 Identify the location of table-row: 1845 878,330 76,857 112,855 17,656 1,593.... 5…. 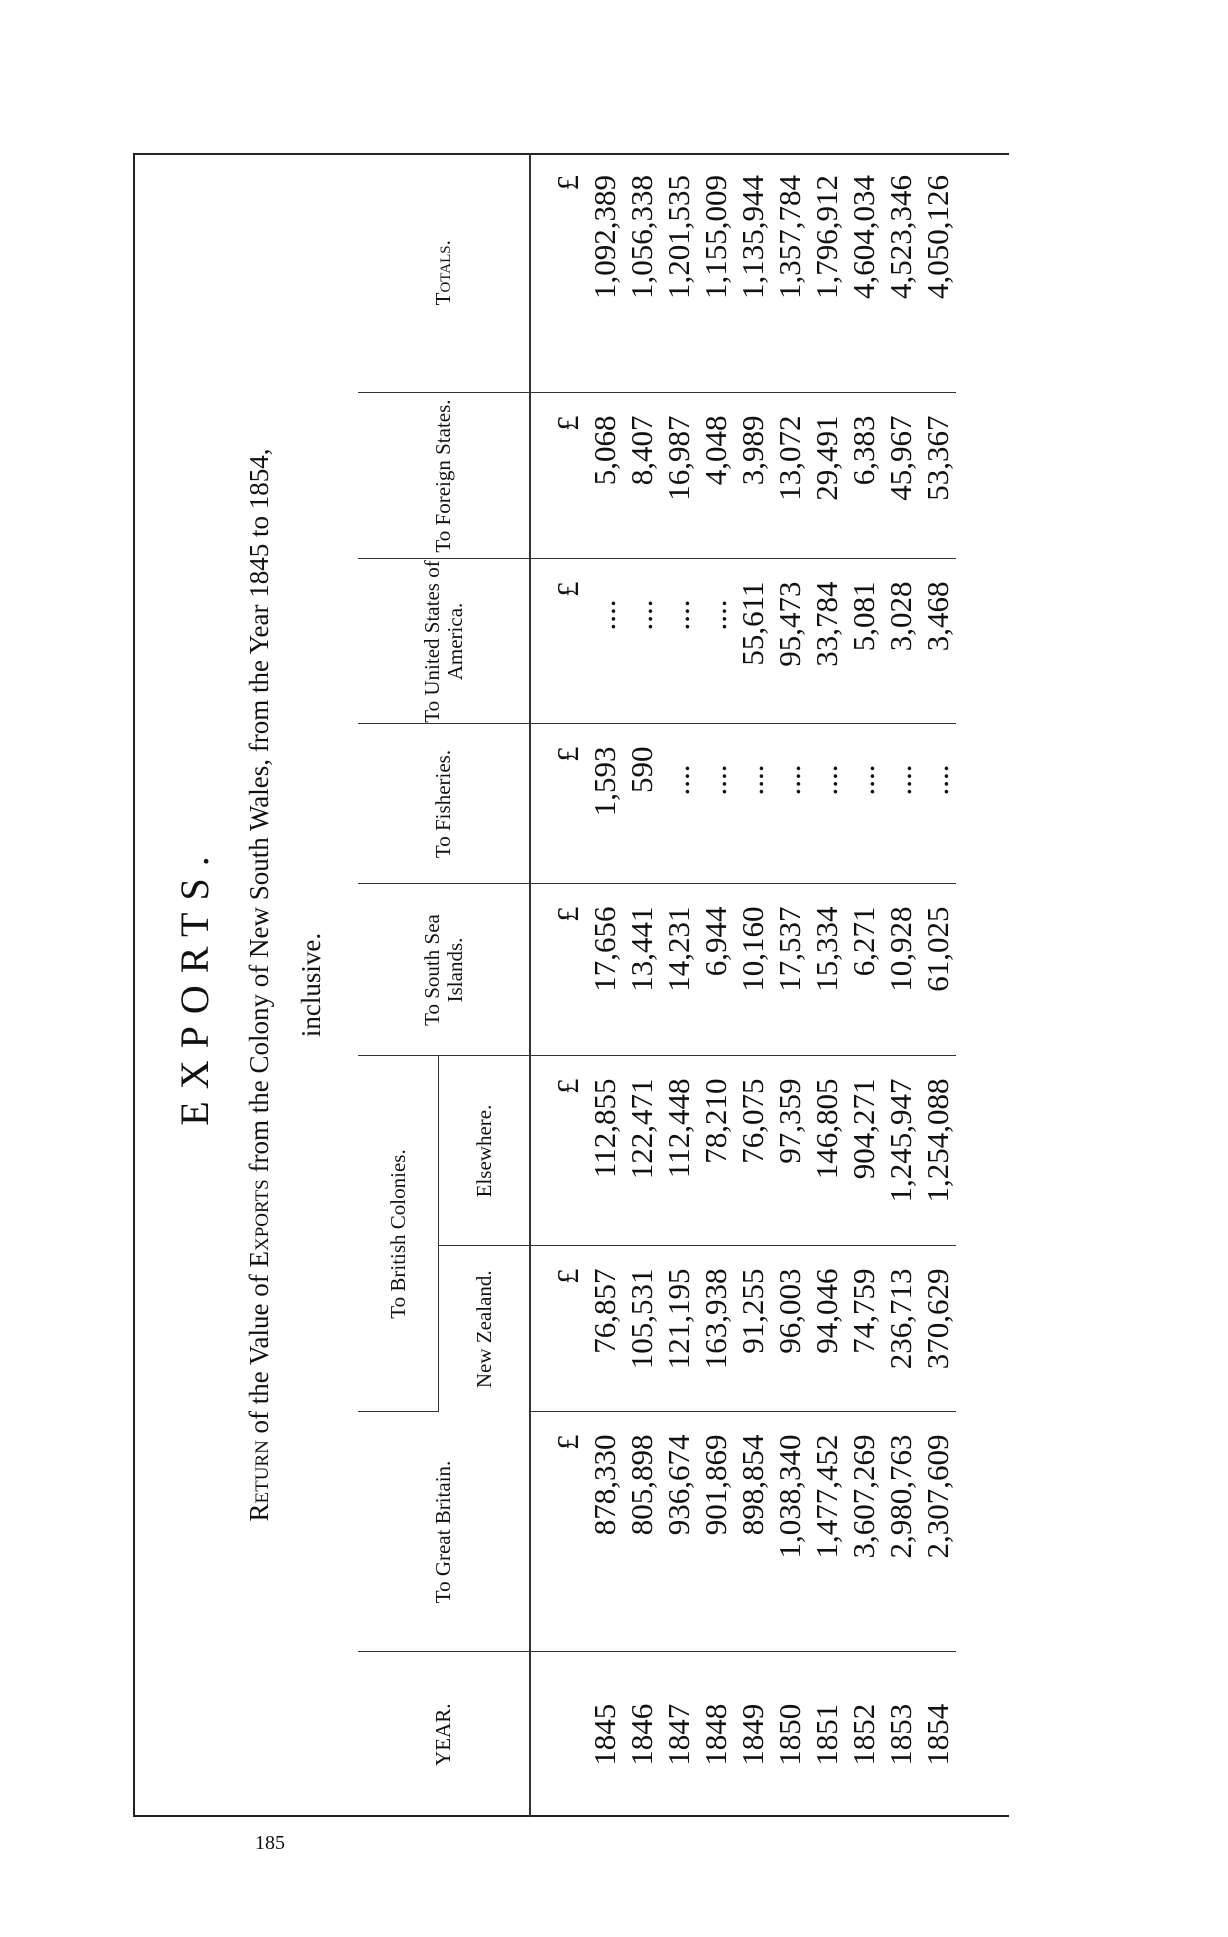
(604, 985).